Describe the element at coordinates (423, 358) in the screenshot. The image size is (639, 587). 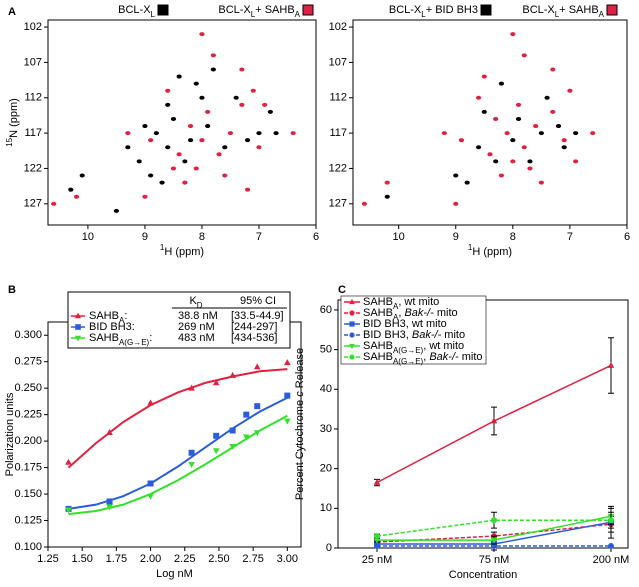
I see `legend-label: SAHBA(G→E), Bak-/- mito` at that location.